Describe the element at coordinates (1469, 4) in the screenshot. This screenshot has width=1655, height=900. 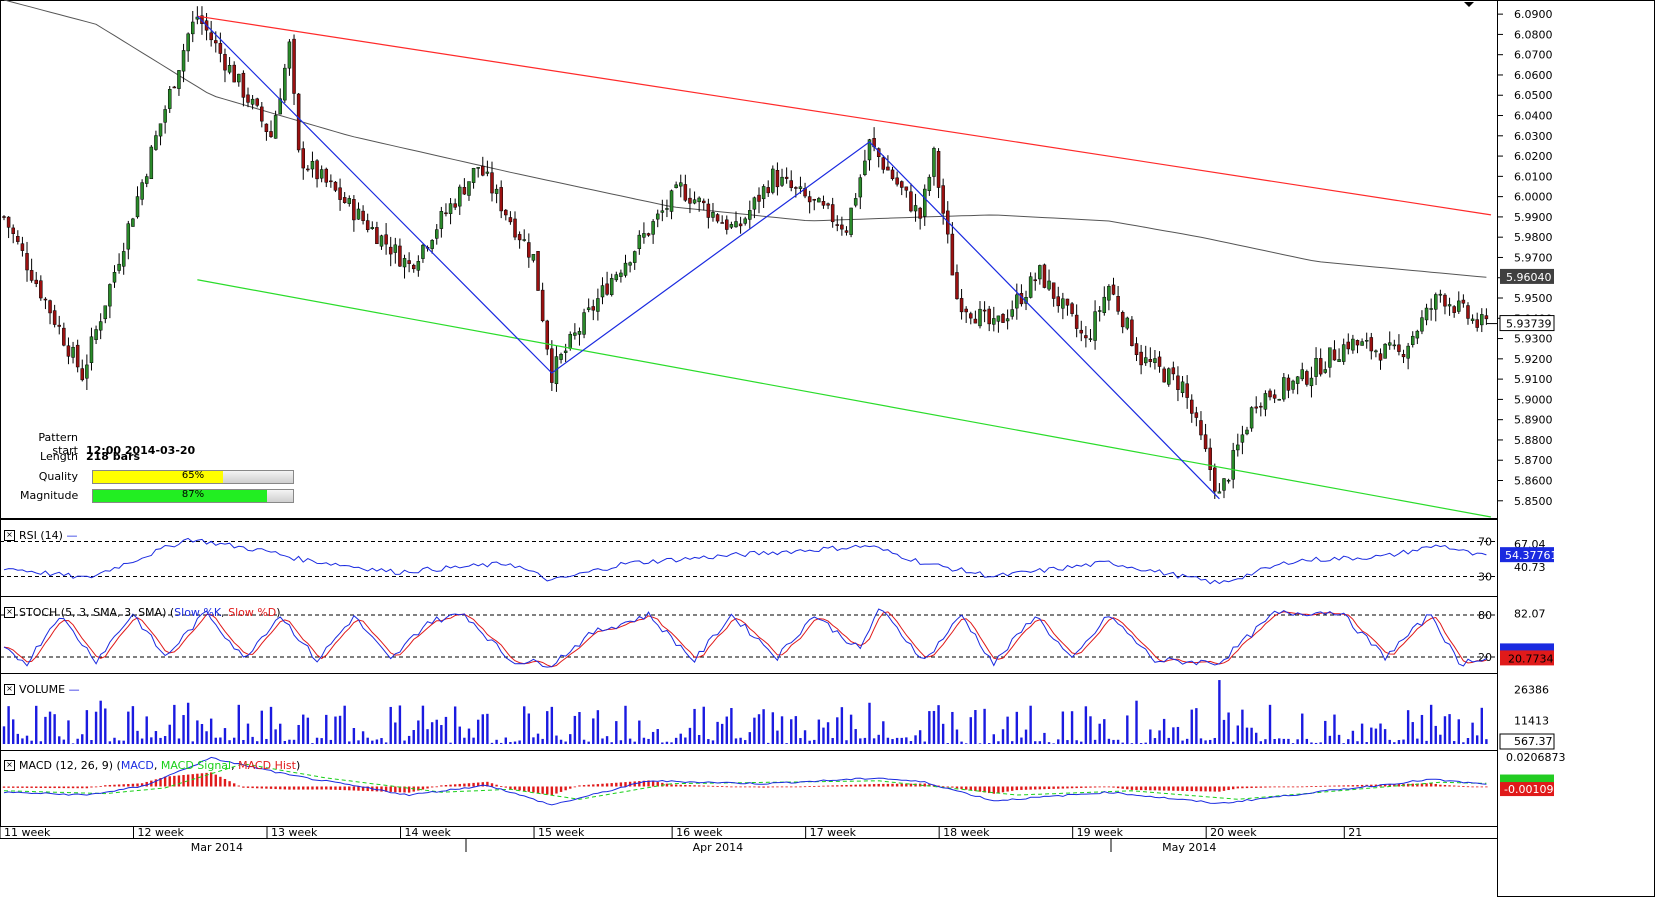
I see `scroll-marker-icon` at that location.